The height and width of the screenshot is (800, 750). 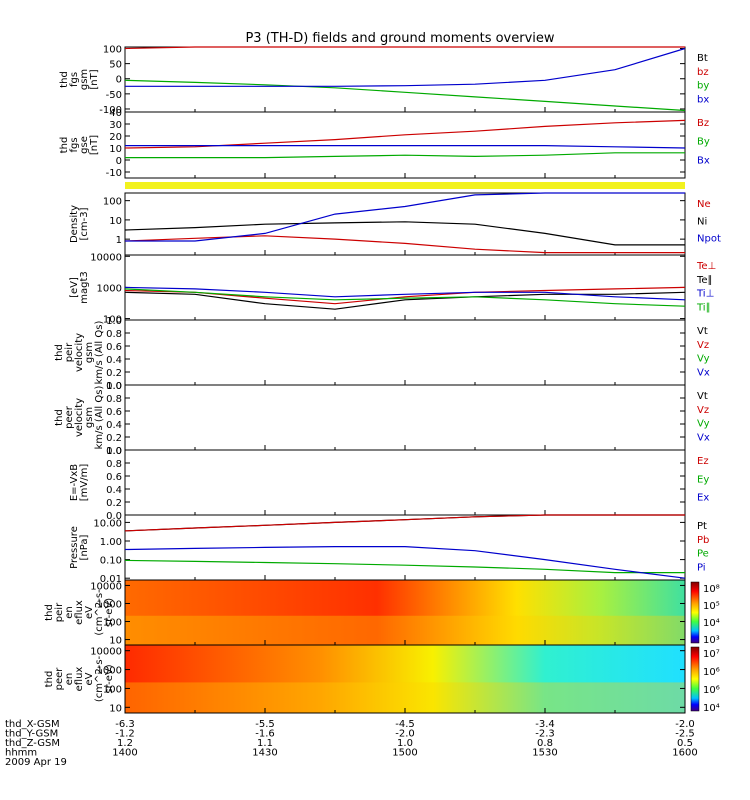 I want to click on xaxis-value: 1530, so click(x=544, y=753).